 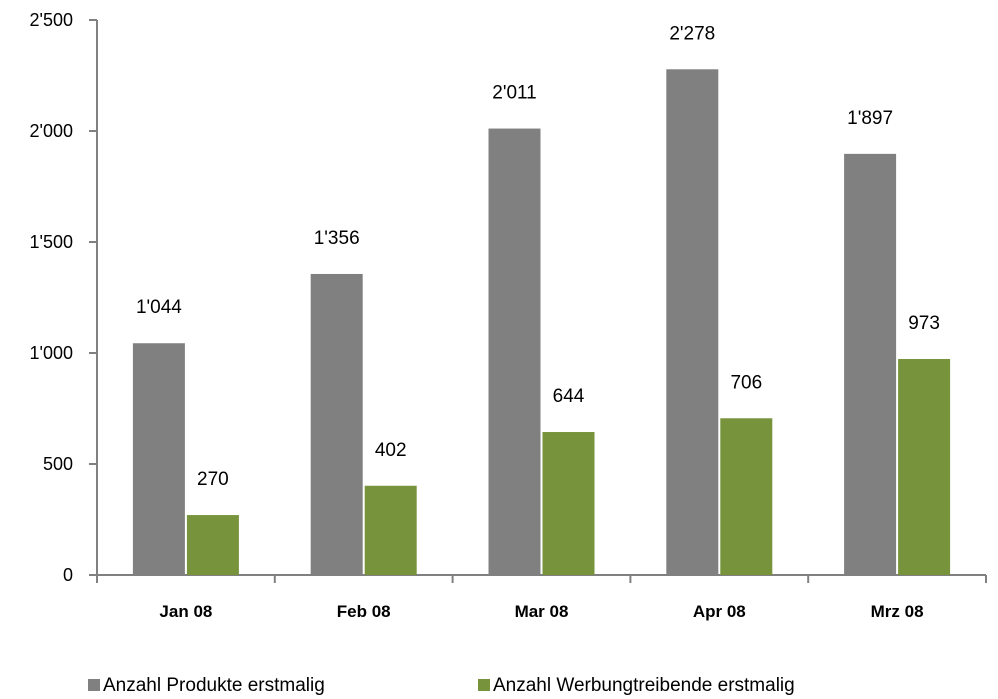 What do you see at coordinates (58, 464) in the screenshot?
I see `y-tick-label: 500` at bounding box center [58, 464].